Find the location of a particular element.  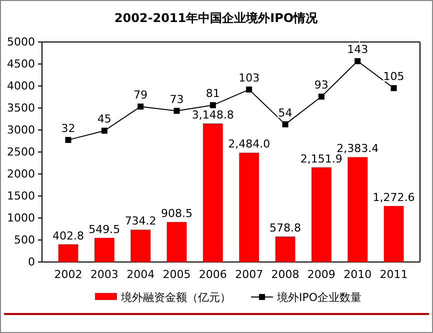

data-label: 1,272.6 is located at coordinates (393, 197).